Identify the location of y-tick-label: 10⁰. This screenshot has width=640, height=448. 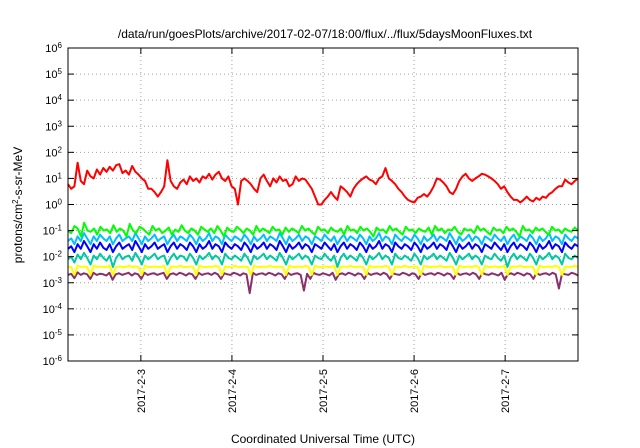
(53, 204).